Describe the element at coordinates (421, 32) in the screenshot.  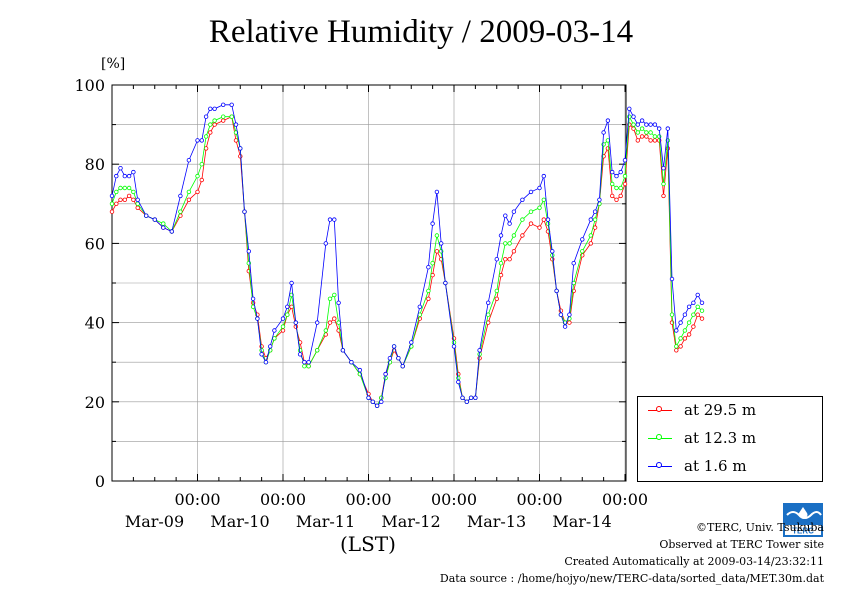
I see `chart-title: Relative Humidity / 2009-03-14` at that location.